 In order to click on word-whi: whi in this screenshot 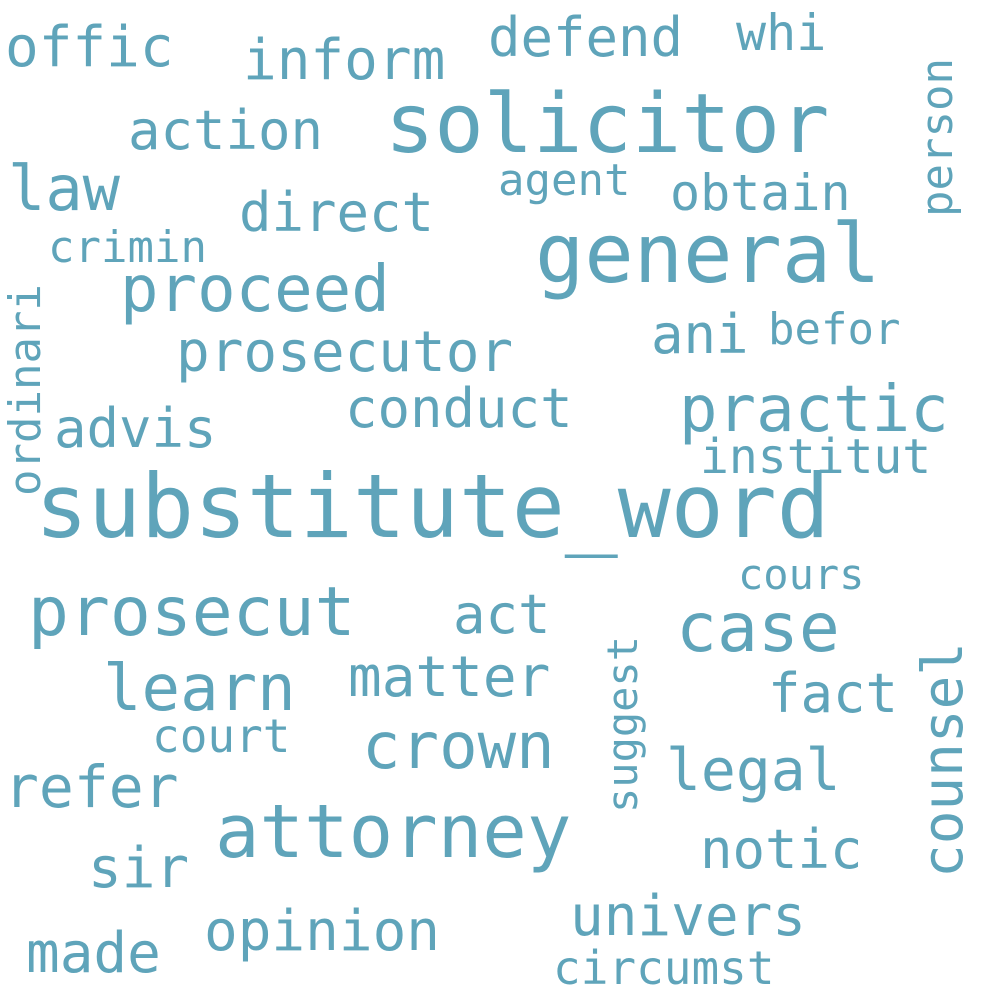, I will do `click(781, 33)`.